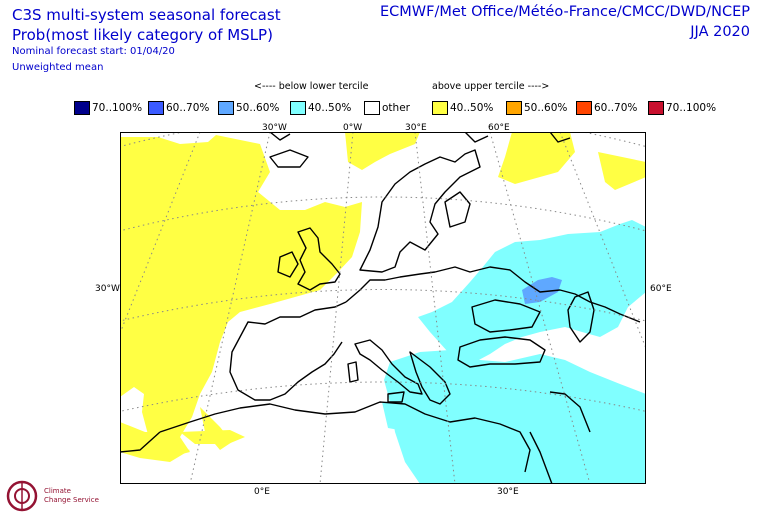  Describe the element at coordinates (382, 151) in the screenshot. I see `above-40-50-region-north` at that location.